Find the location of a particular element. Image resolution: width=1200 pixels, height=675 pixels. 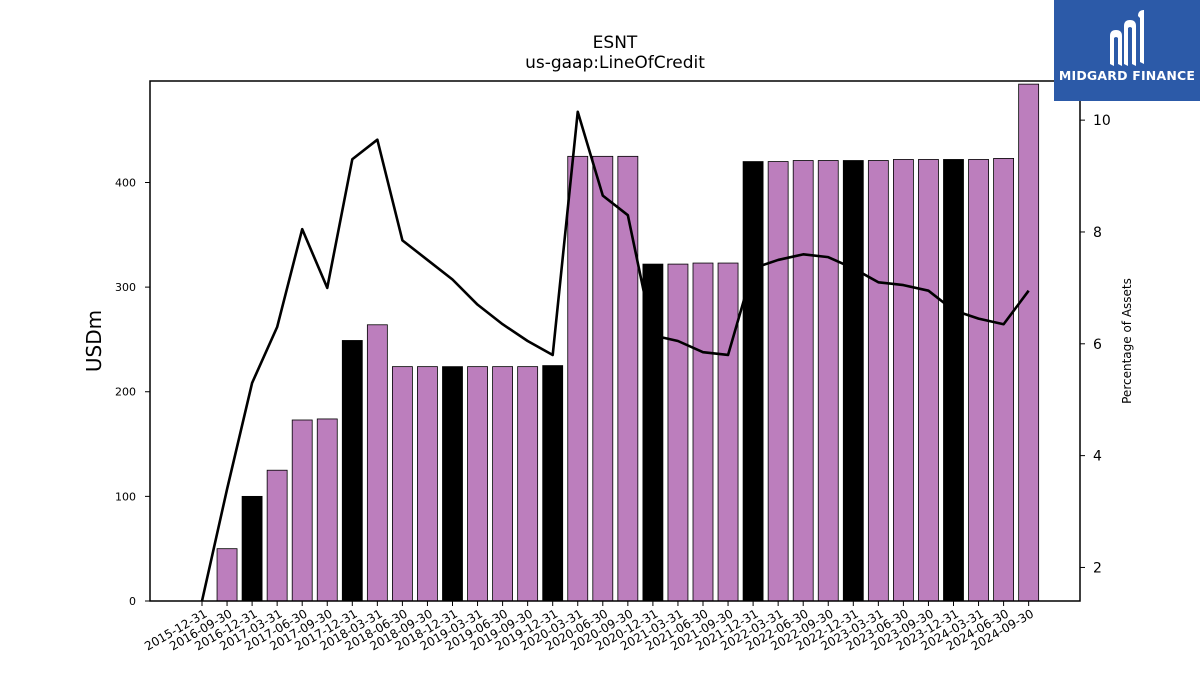

y-tick-label: 200 is located at coordinates (125, 392).